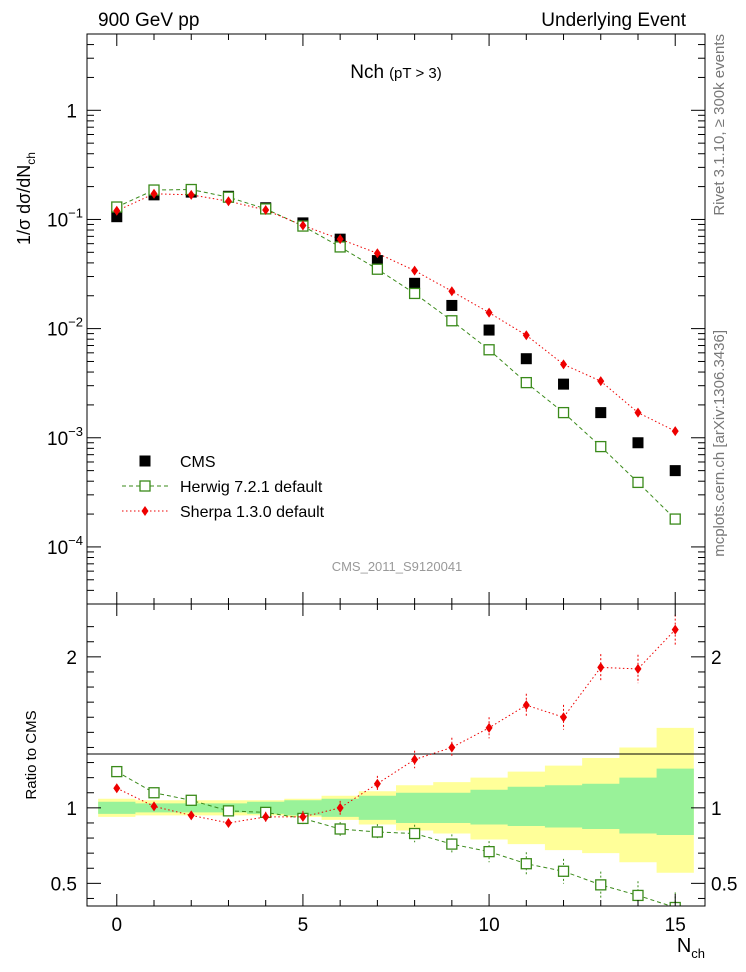 This screenshot has height=972, width=746. What do you see at coordinates (675, 925) in the screenshot?
I see `x-tick-label: 15` at bounding box center [675, 925].